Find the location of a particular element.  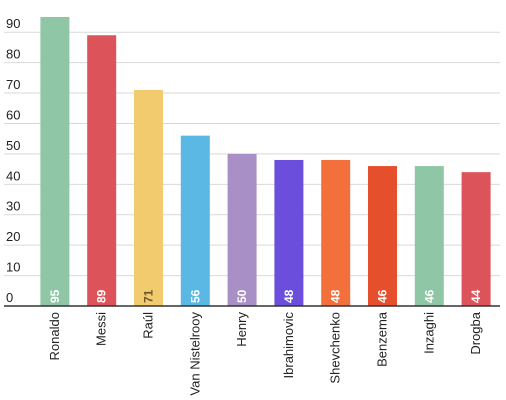

bar-ra-l is located at coordinates (148, 198).